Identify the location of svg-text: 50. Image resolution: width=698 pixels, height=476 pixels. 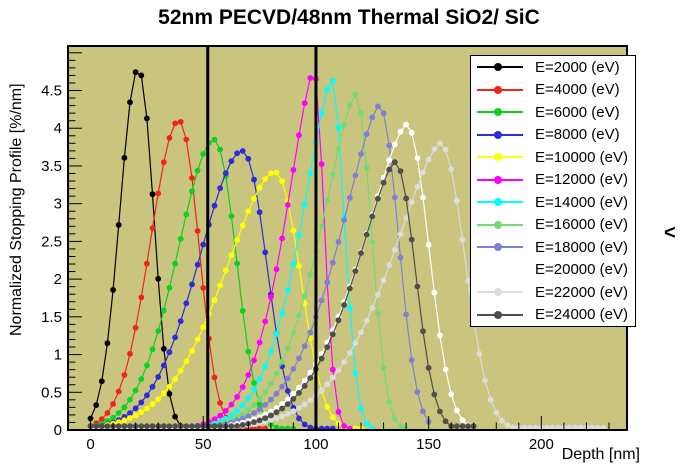
(203, 444).